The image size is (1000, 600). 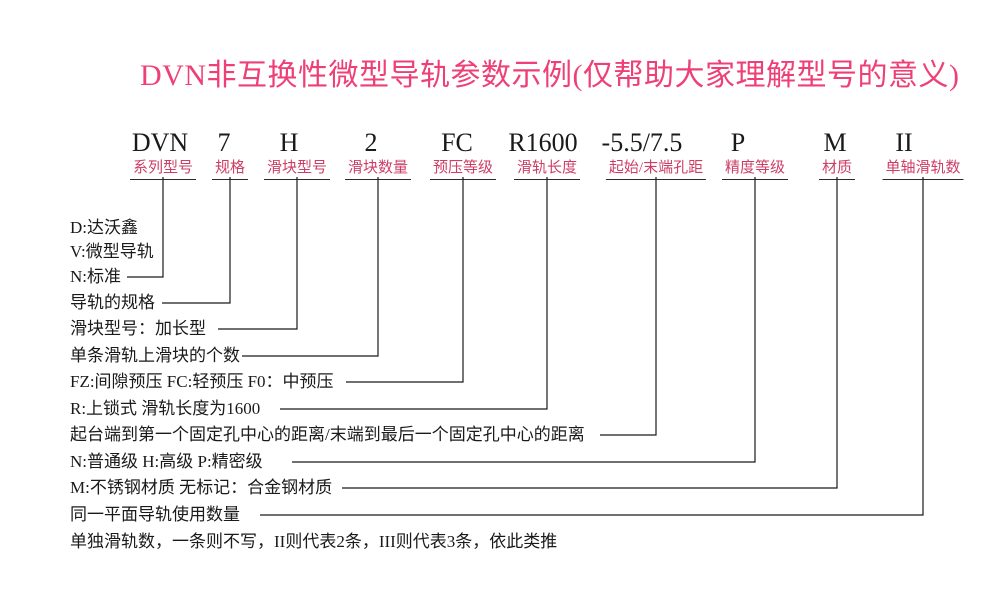 I want to click on explanation-row-precision: N:普通级 H:高级 P:精密级, so click(x=166, y=461).